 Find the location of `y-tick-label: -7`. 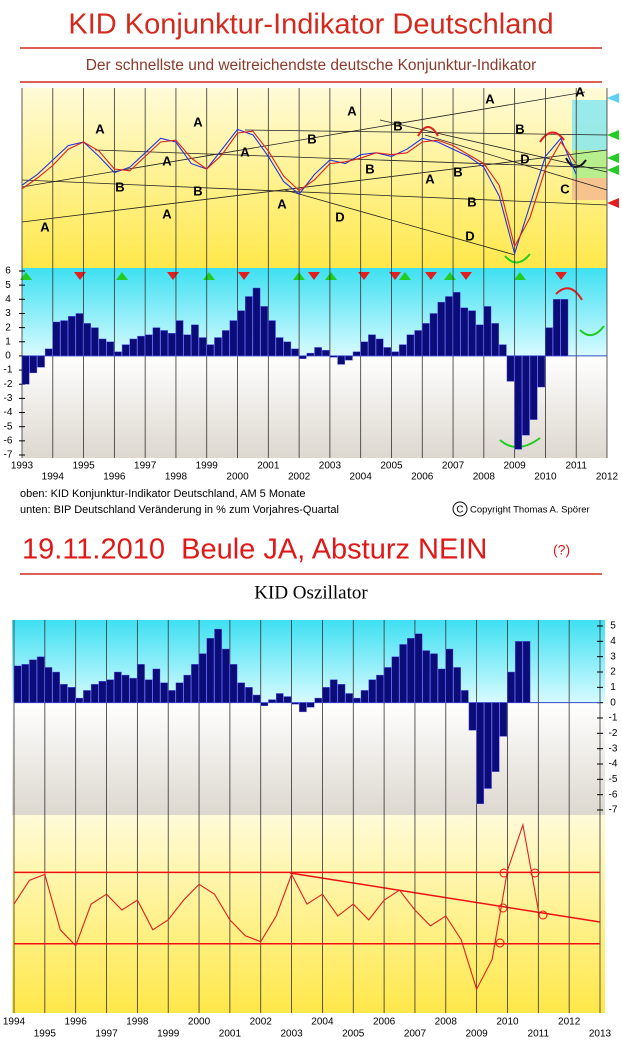

y-tick-label: -7 is located at coordinates (613, 810).